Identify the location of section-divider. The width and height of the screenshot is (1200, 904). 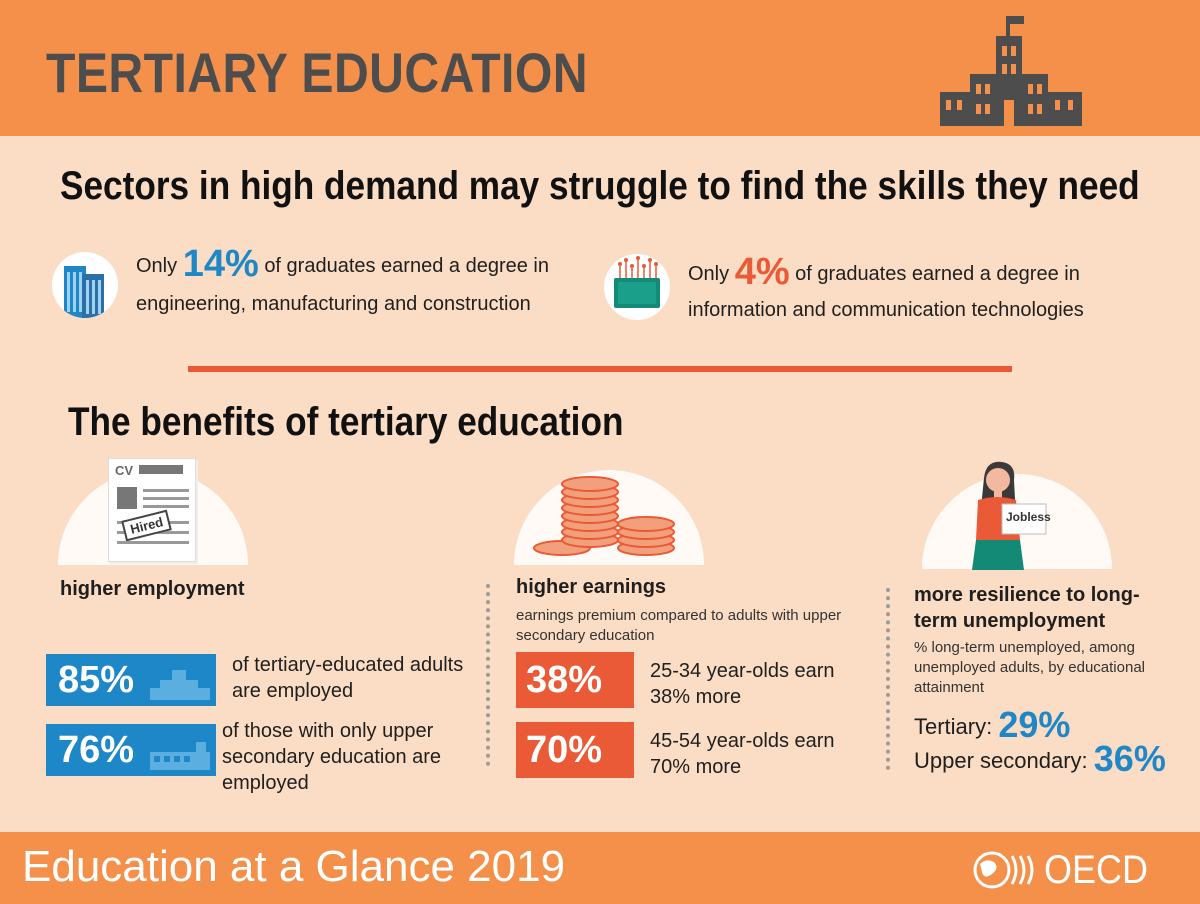
(600, 369).